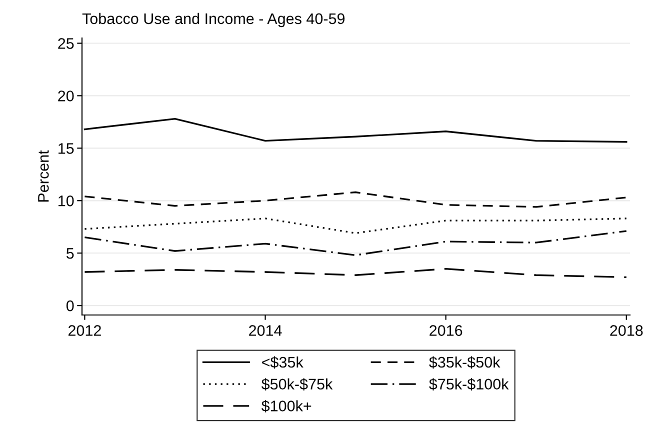 This screenshot has width=650, height=437. Describe the element at coordinates (265, 330) in the screenshot. I see `x-tick-label: 2014` at that location.